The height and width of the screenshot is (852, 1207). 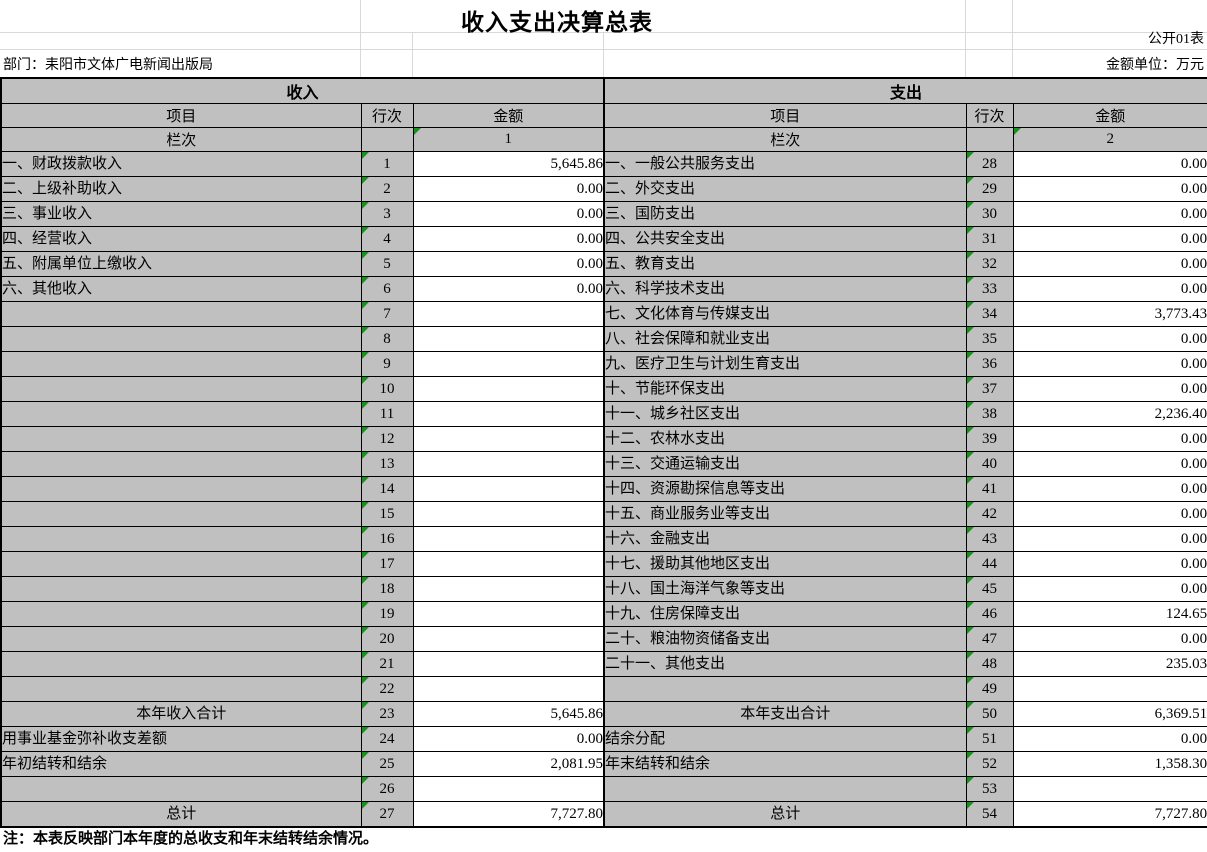 What do you see at coordinates (989, 639) in the screenshot?
I see `line-number-cell: 47` at bounding box center [989, 639].